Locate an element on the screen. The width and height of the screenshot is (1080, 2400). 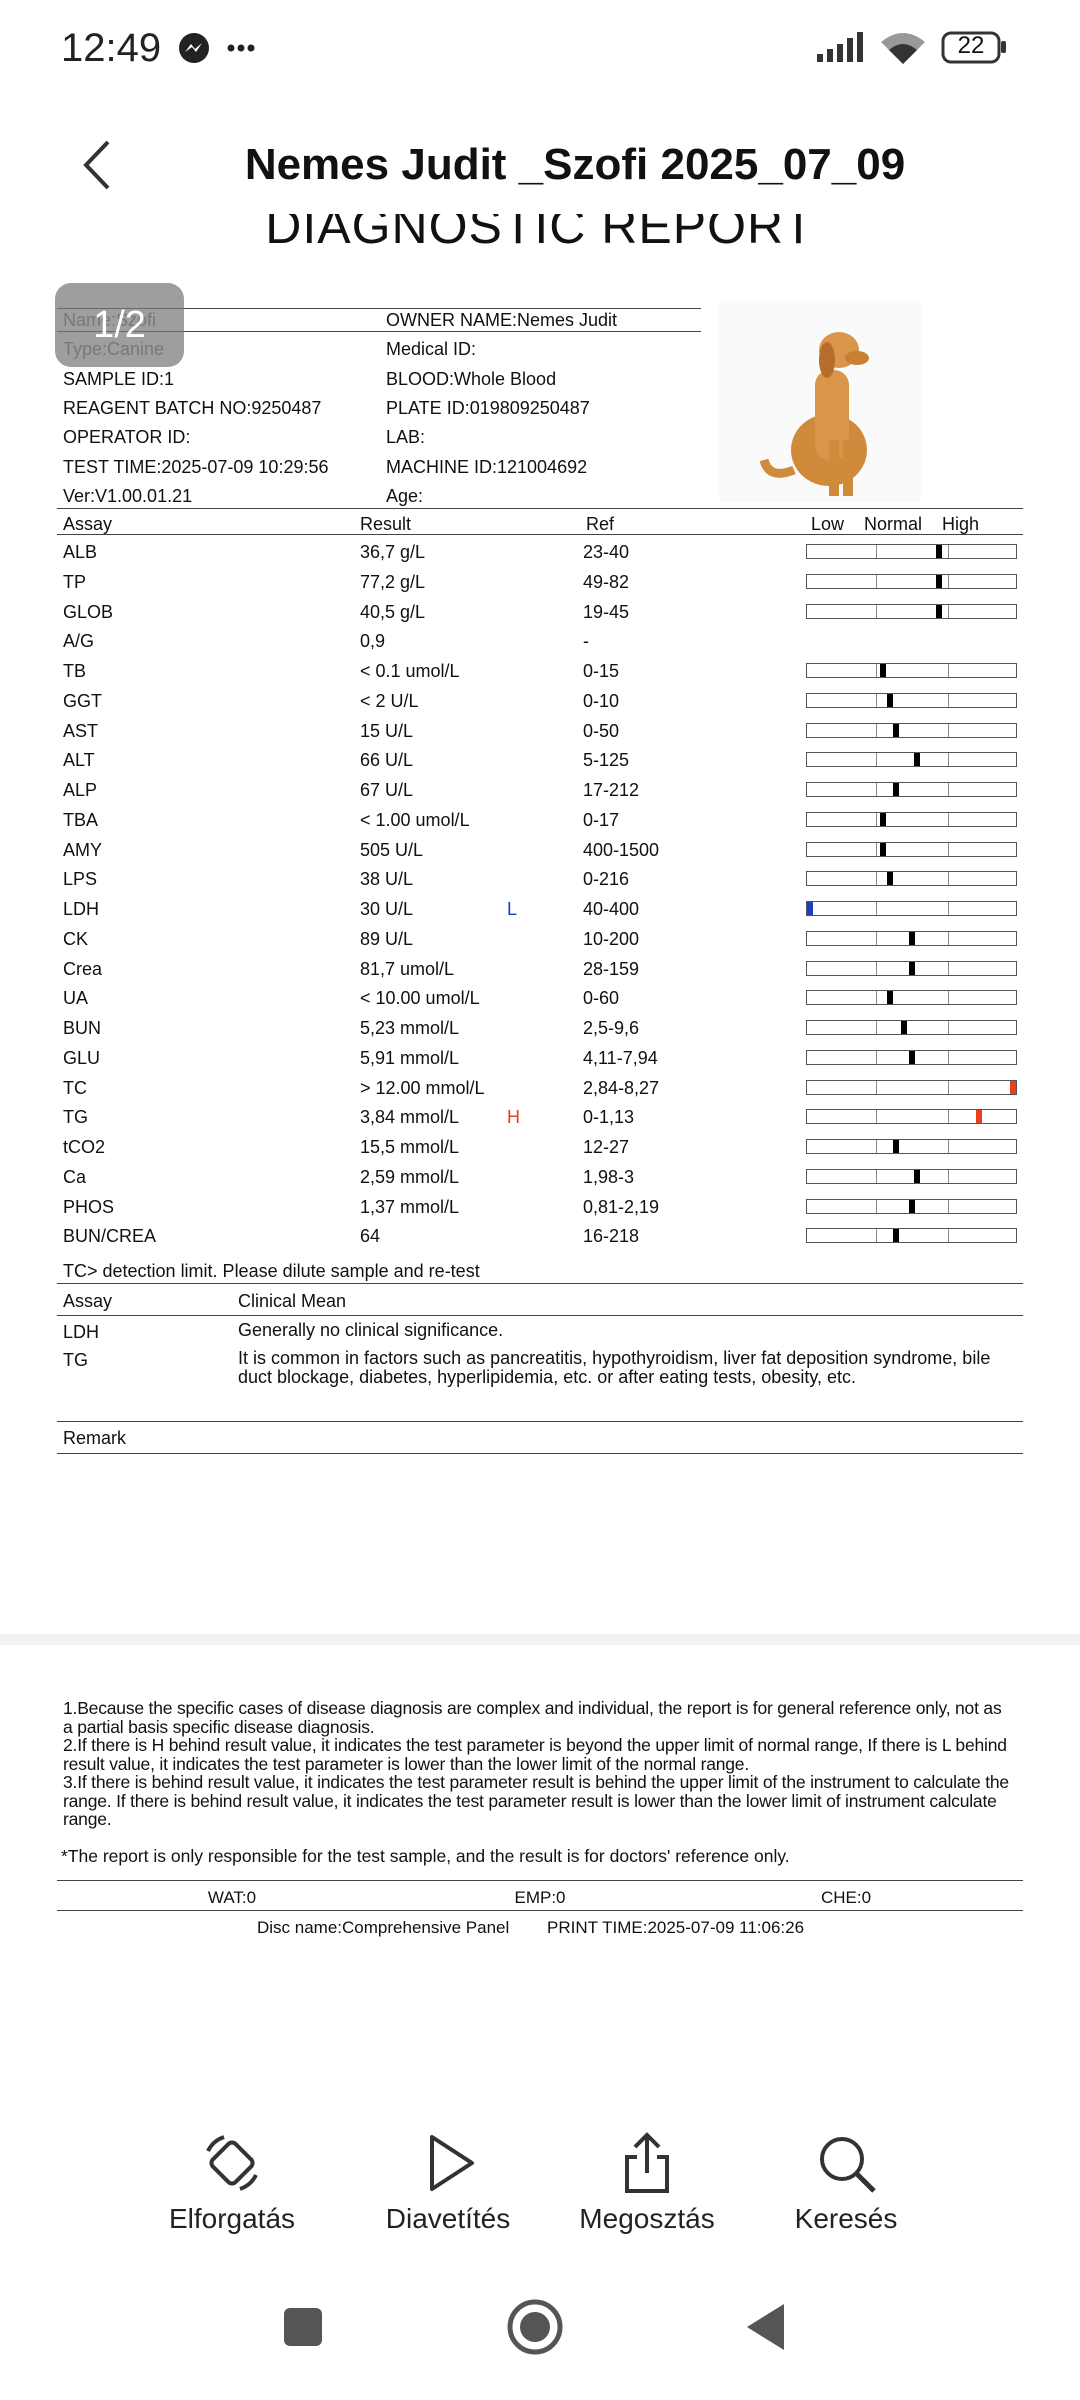
assay-ref: 0-1,13 is located at coordinates (609, 1117).